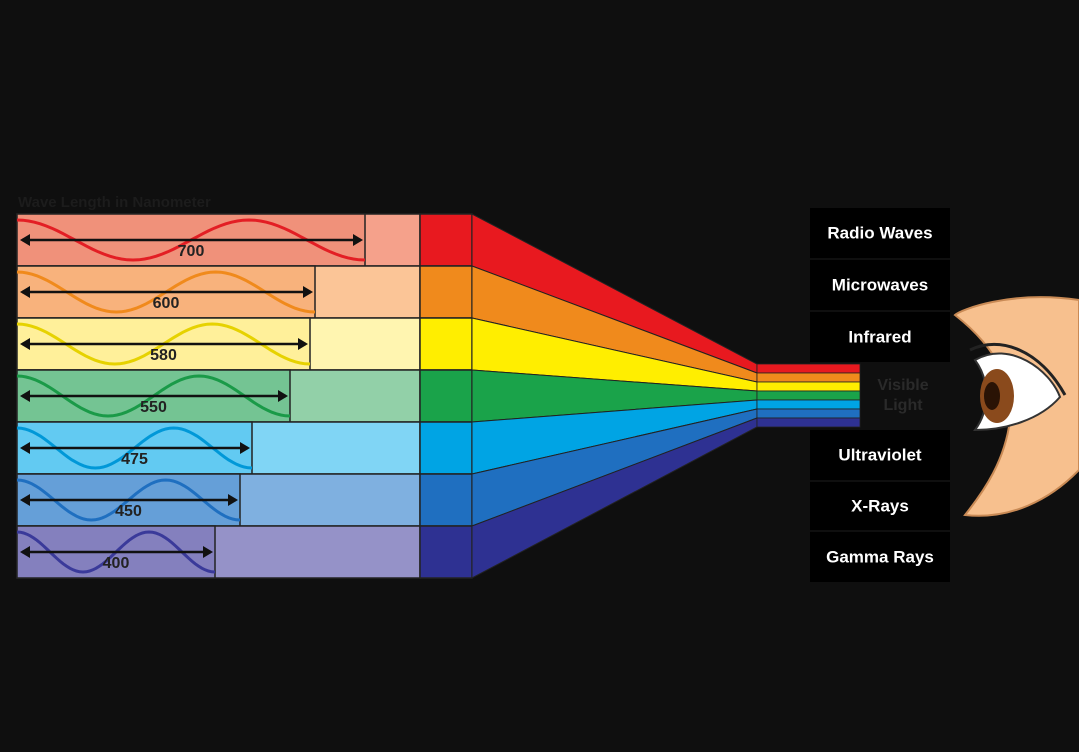  Describe the element at coordinates (163, 355) in the screenshot. I see `wavelength-label: 580` at that location.